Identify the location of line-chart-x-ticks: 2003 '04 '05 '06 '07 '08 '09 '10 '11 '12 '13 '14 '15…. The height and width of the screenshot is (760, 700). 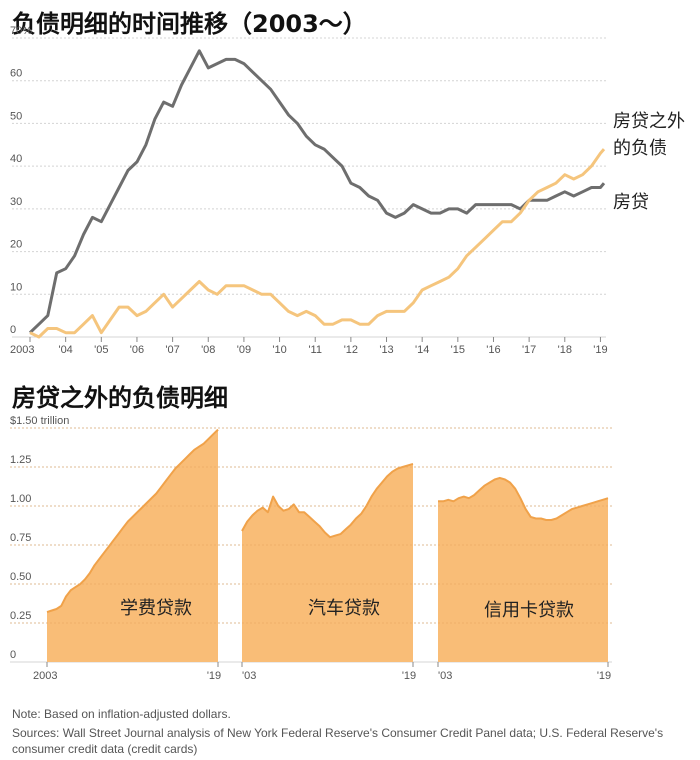
(309, 346).